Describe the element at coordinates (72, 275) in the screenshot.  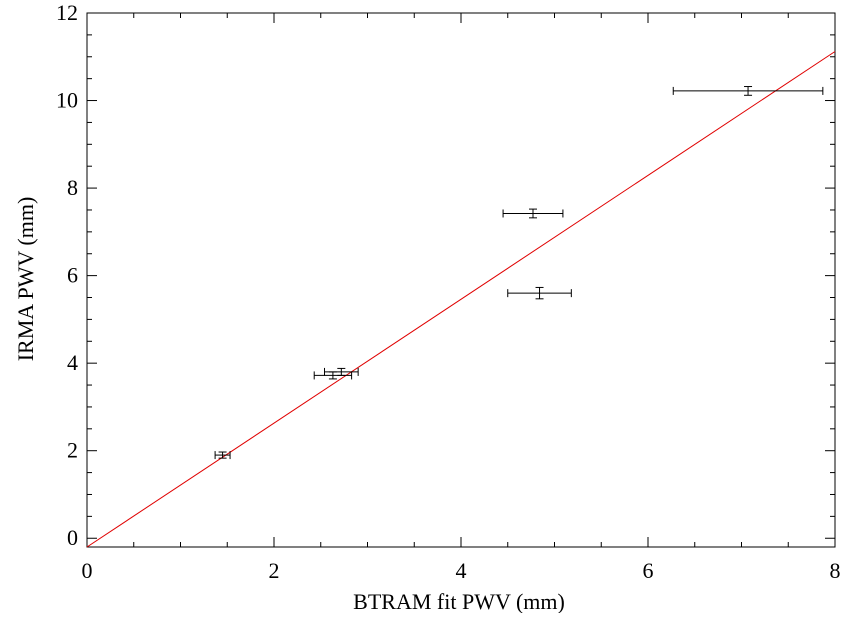
I see `y-tick-label: 6` at that location.